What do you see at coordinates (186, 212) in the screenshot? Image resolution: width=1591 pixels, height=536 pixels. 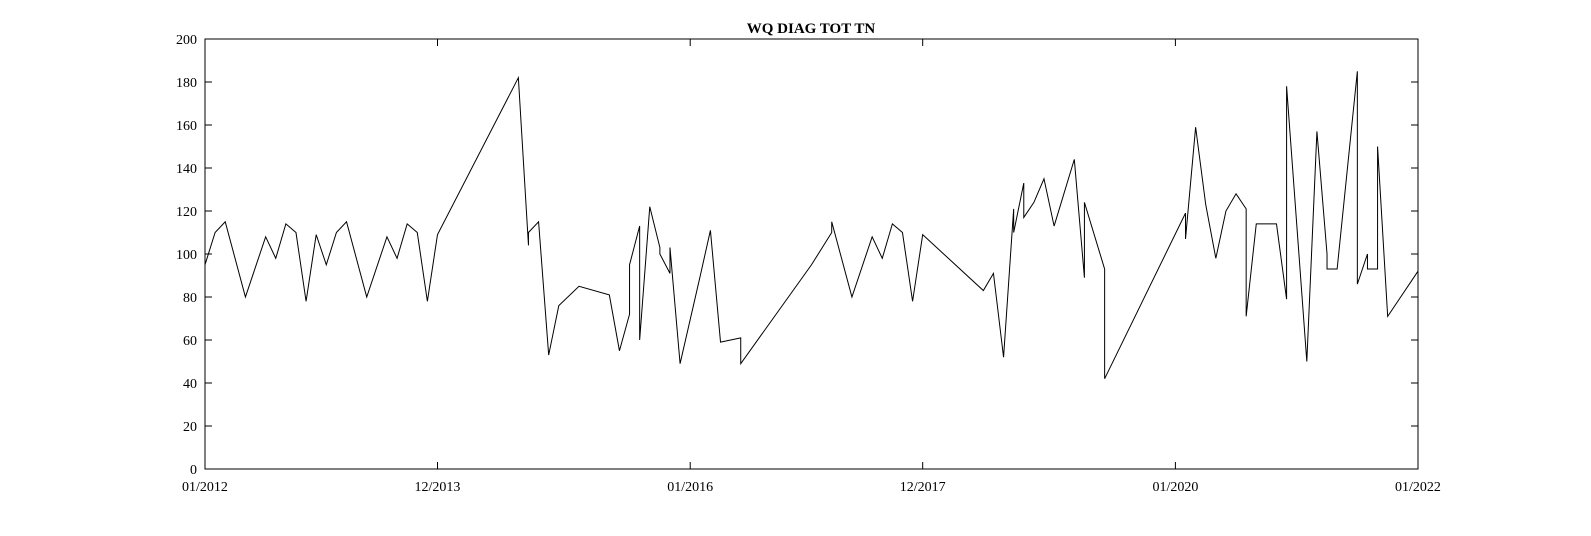 I see `y-tick-label: 120` at bounding box center [186, 212].